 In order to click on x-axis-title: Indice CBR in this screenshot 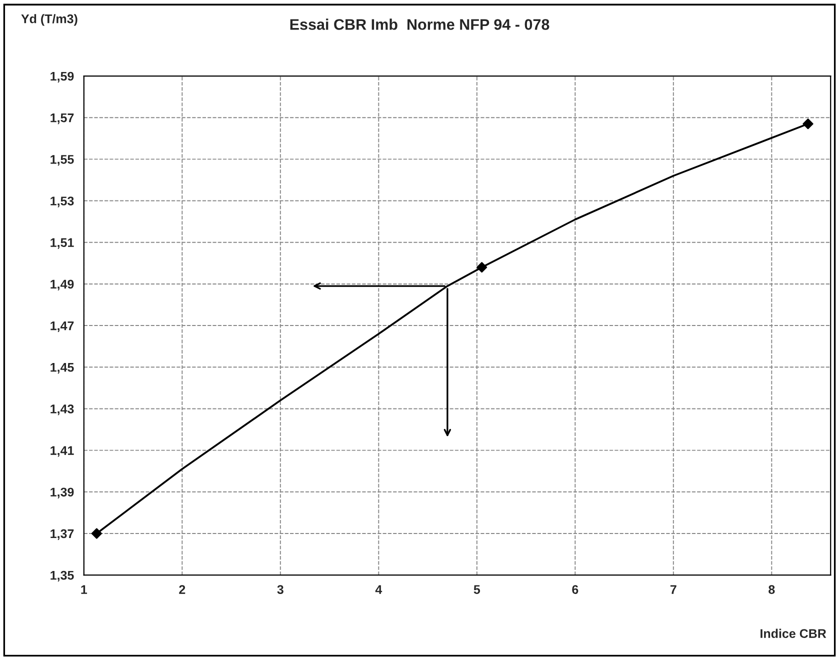, I will do `click(793, 633)`.